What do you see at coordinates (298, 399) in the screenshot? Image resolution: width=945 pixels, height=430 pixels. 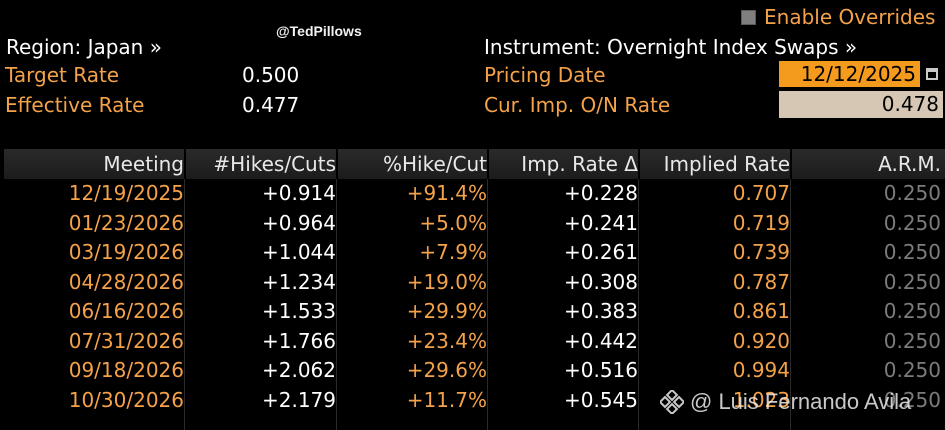 I see `cell-hikes-cuts: +2.179` at bounding box center [298, 399].